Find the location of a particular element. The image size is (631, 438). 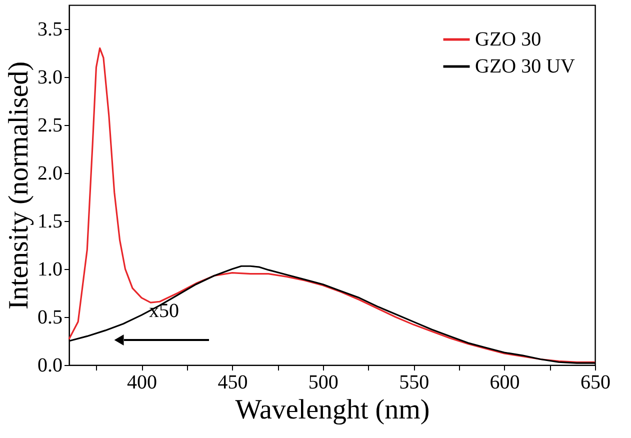

y-tick-label: 3.0 is located at coordinates (50, 77).